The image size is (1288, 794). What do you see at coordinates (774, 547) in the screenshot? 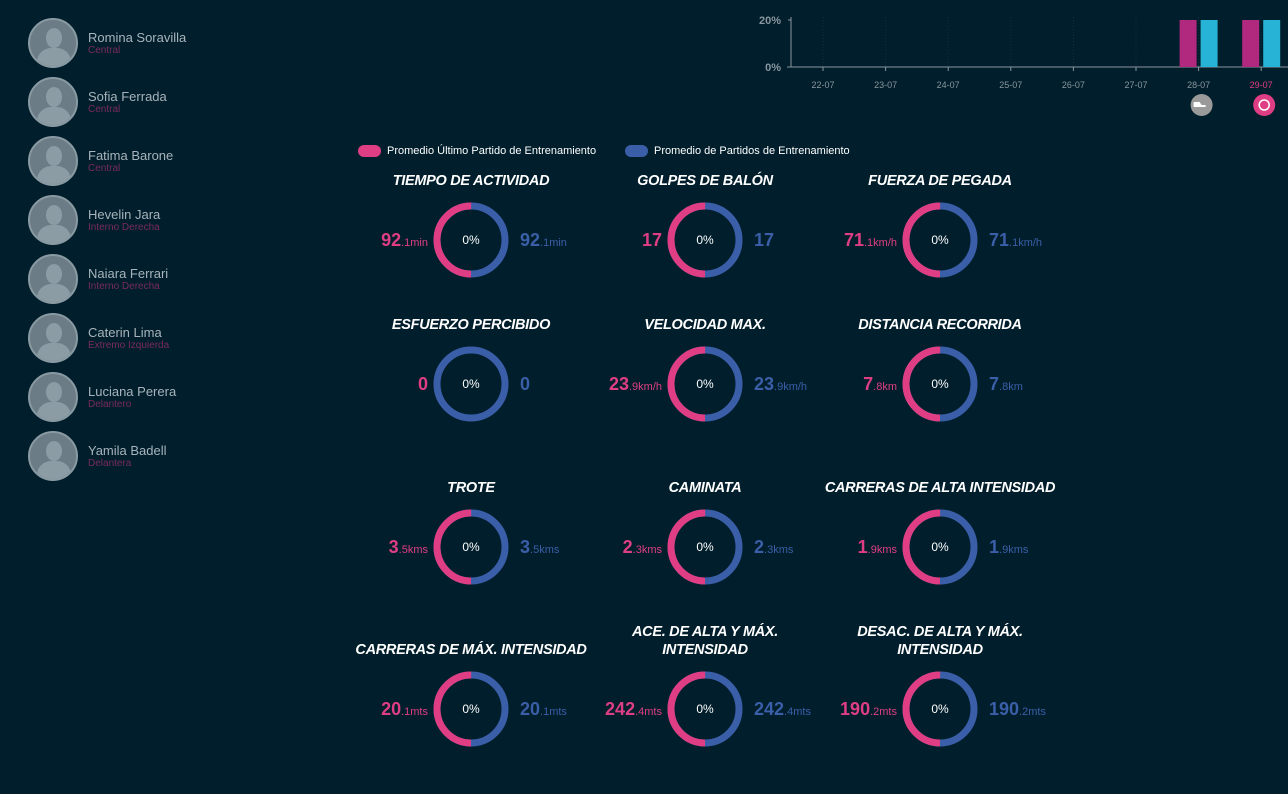
I see `metric-avg-value: 2.3kms` at bounding box center [774, 547].